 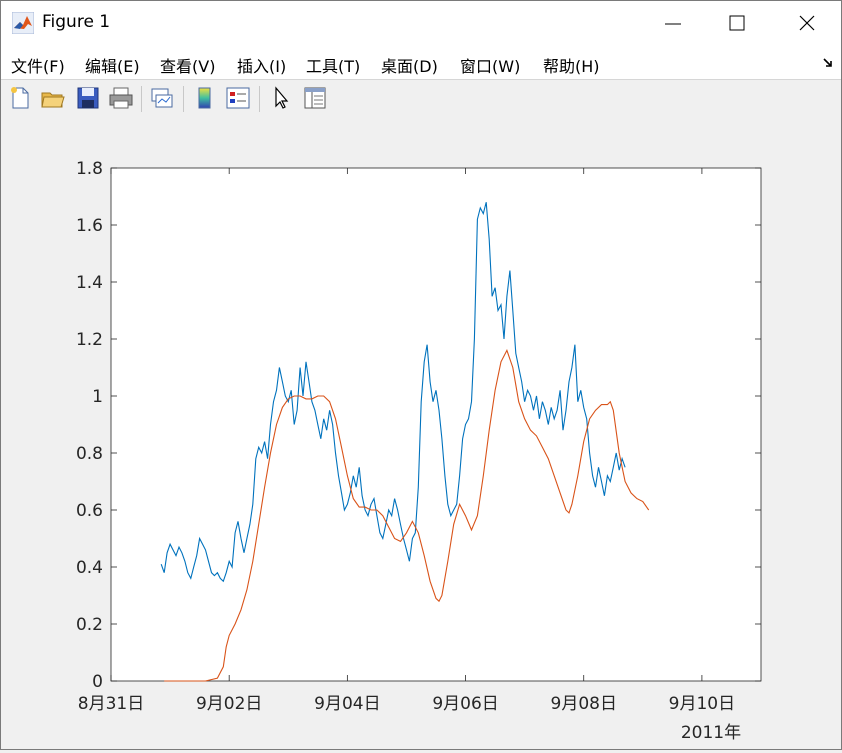 What do you see at coordinates (89, 169) in the screenshot?
I see `y-tick-label: 1.8` at bounding box center [89, 169].